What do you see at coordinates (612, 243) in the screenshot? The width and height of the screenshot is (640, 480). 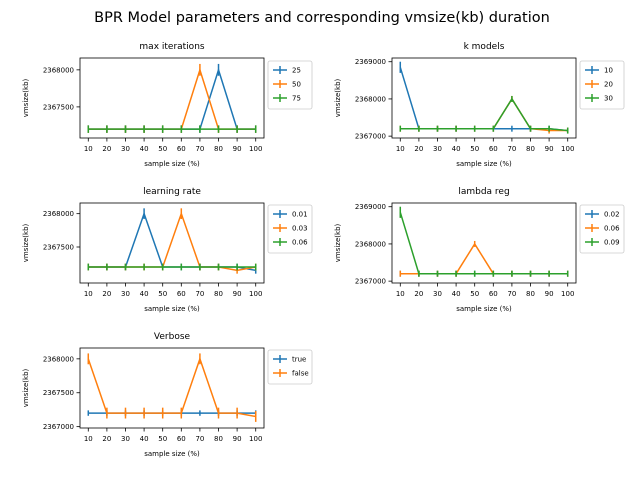 I see `legend-label: 0.09` at bounding box center [612, 243].